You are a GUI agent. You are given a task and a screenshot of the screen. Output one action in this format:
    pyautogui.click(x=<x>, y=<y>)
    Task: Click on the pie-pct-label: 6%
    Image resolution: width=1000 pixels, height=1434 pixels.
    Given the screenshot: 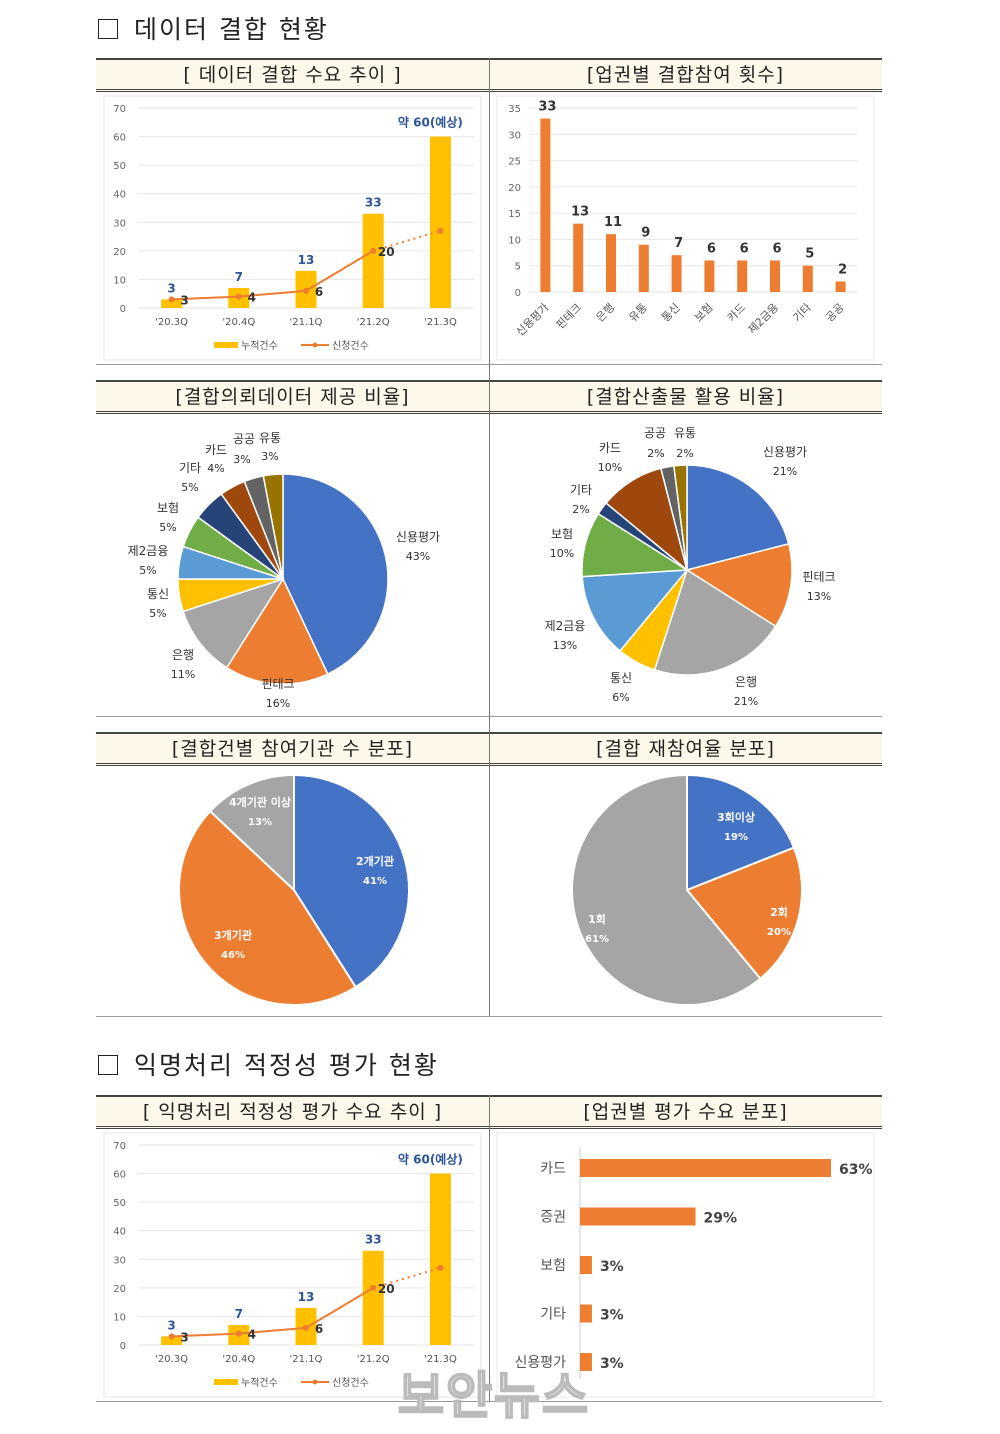 What is the action you would take?
    pyautogui.click(x=620, y=697)
    